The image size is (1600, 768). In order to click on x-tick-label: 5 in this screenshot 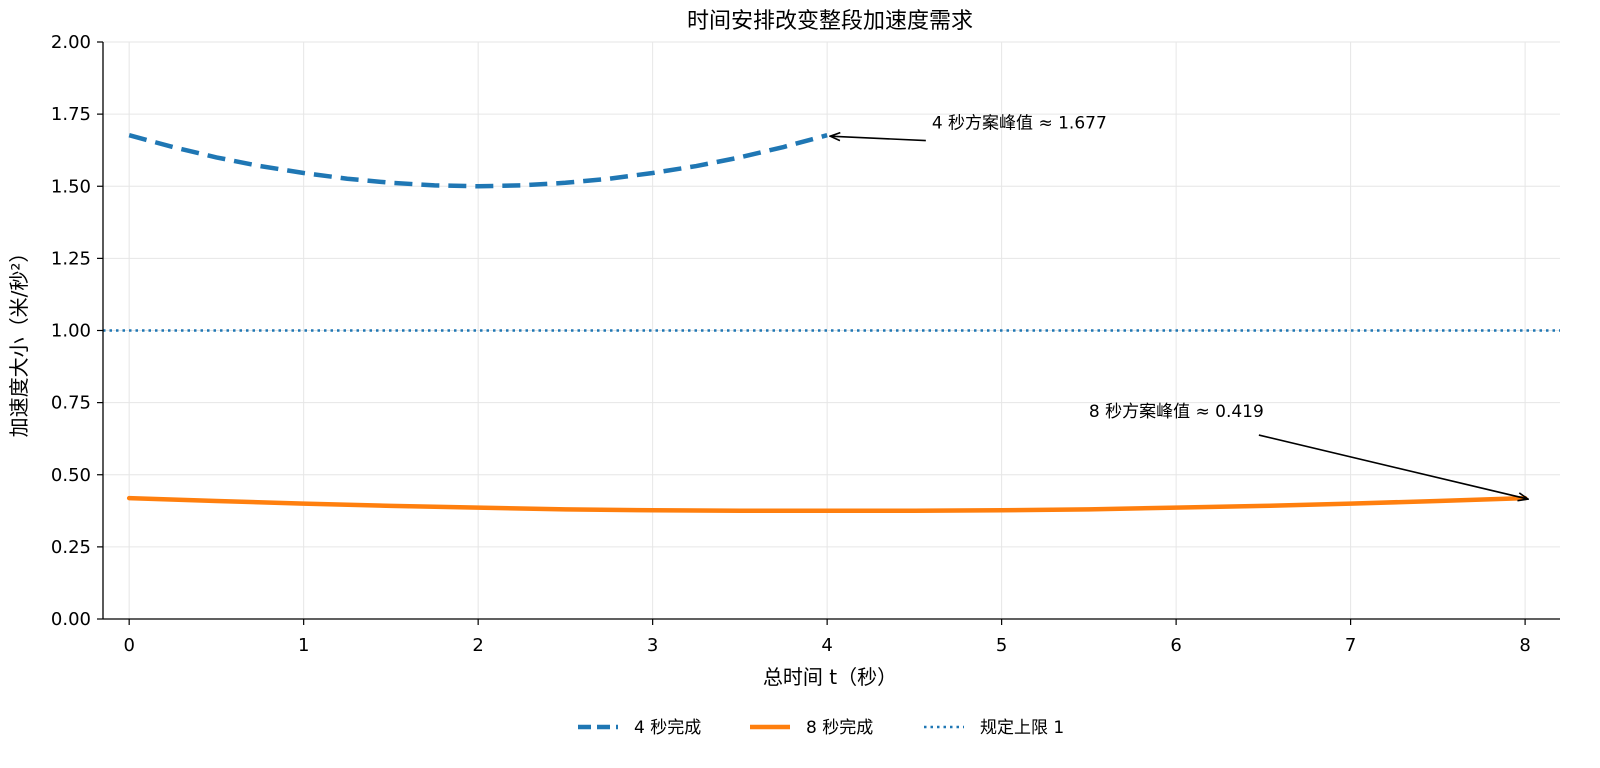, I will do `click(1001, 645)`.